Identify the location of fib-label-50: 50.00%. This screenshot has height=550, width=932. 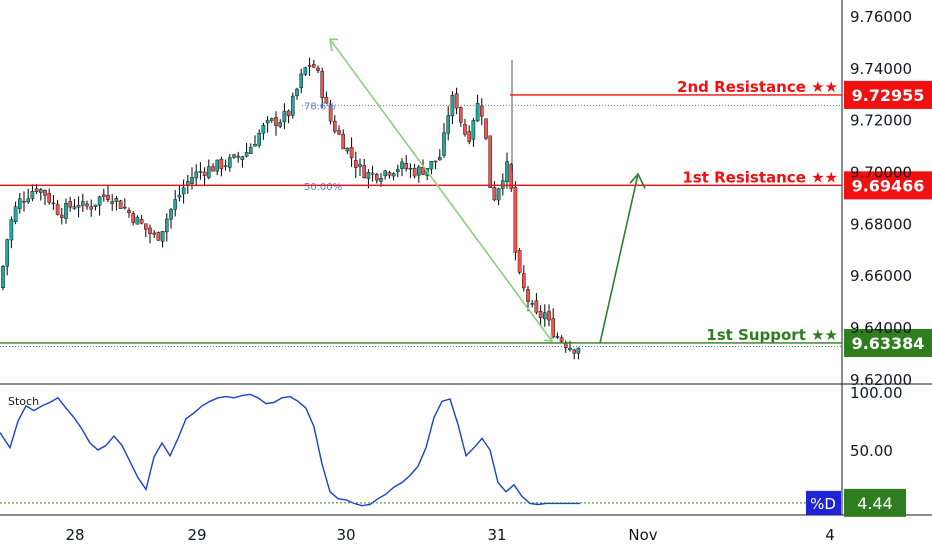
(323, 187).